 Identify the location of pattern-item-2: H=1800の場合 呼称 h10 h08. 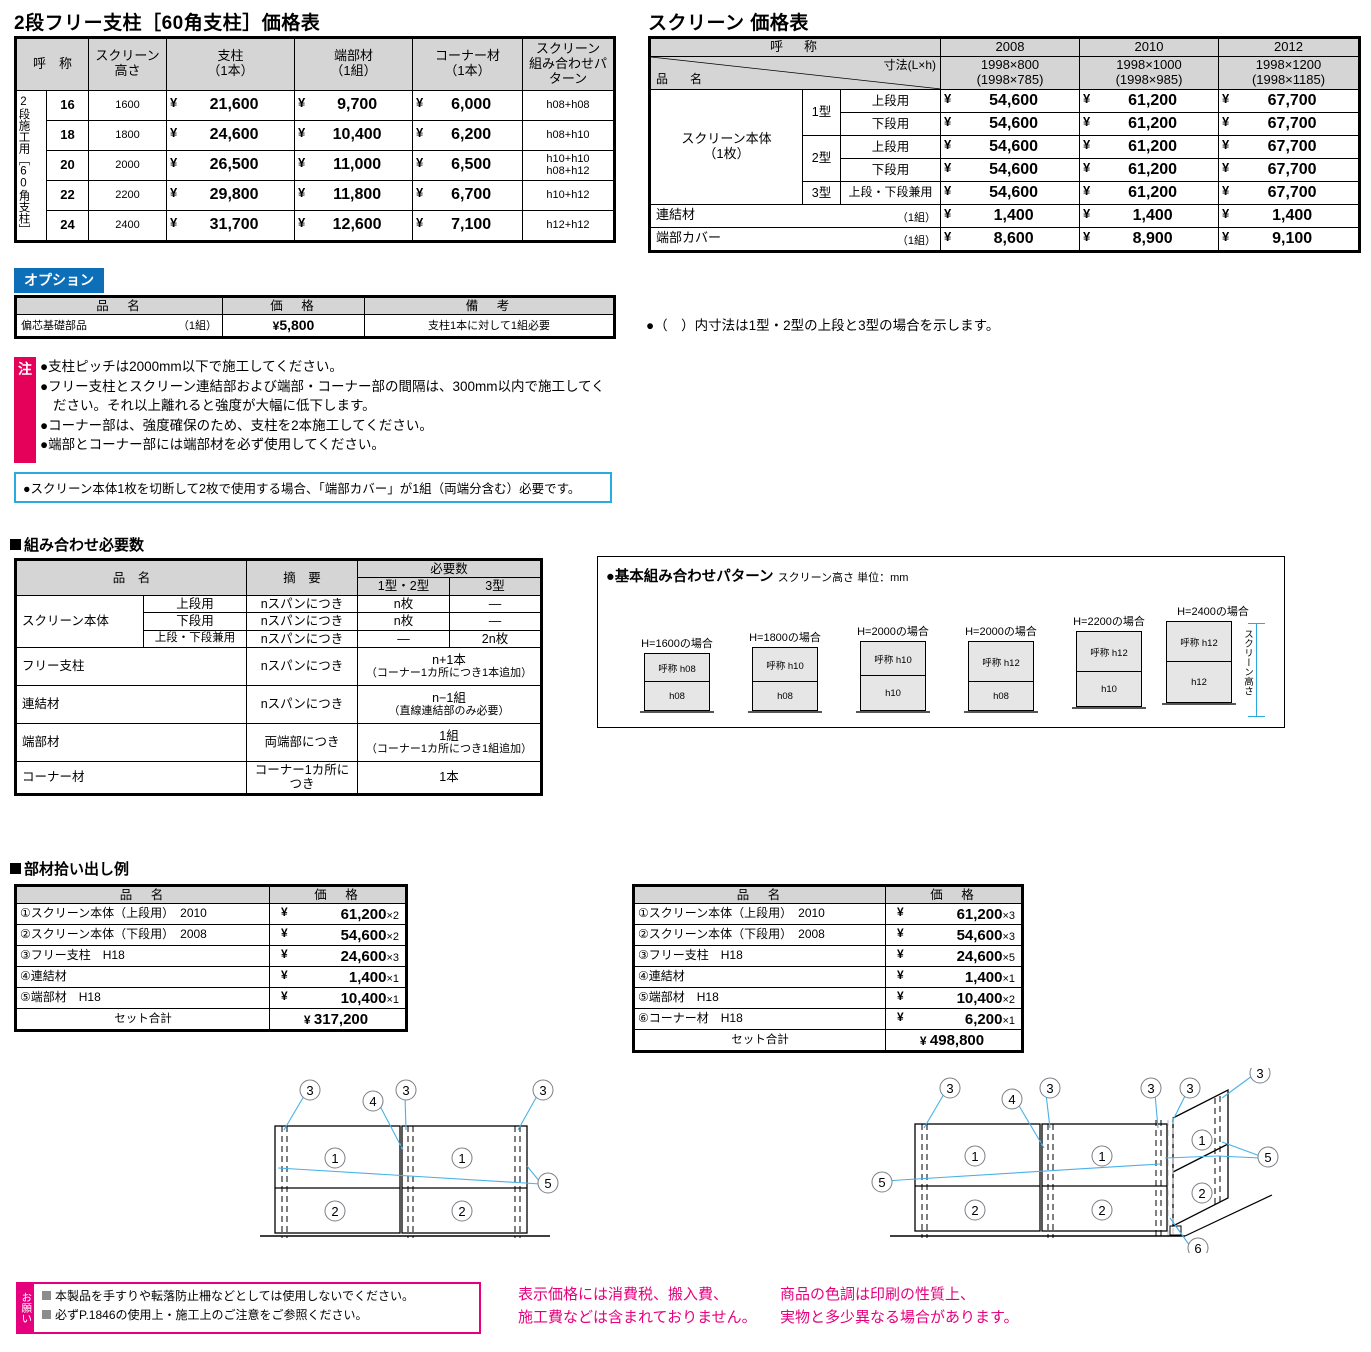
(785, 671).